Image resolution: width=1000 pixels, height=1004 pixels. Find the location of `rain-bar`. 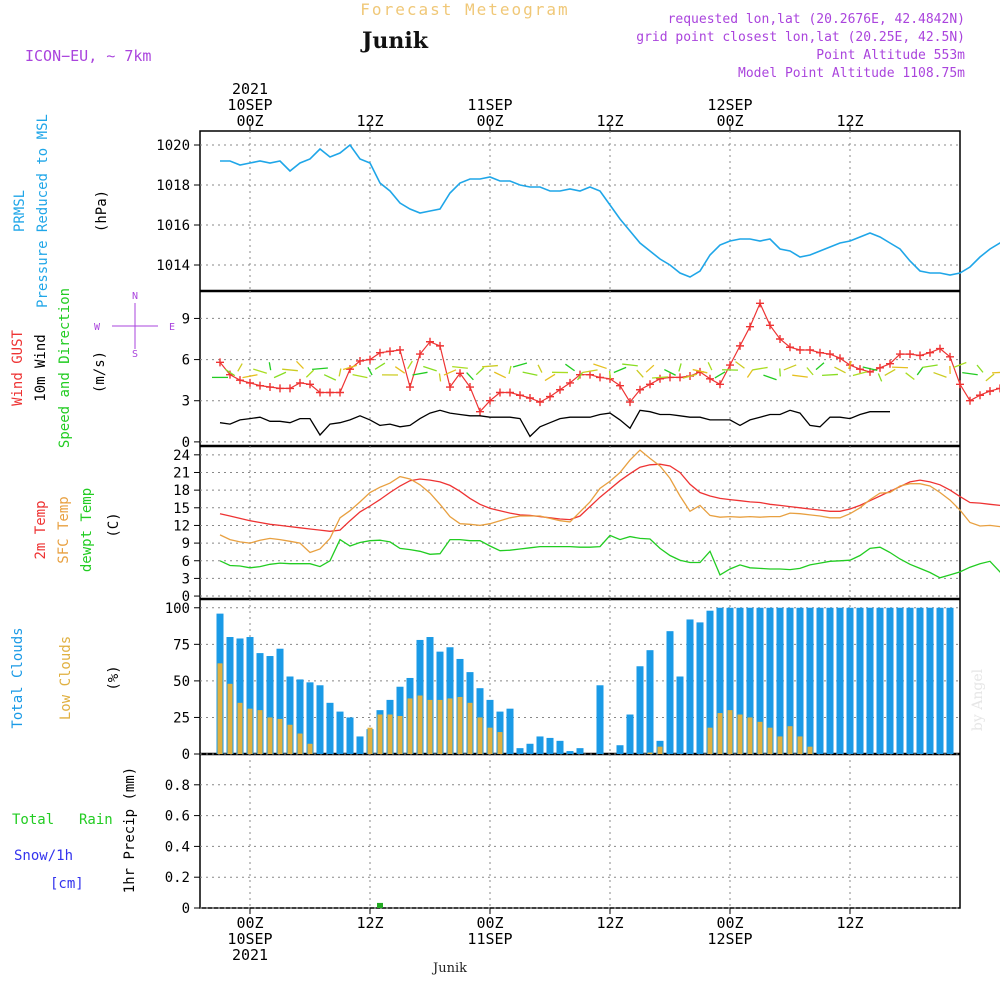

rain-bar is located at coordinates (380, 905).